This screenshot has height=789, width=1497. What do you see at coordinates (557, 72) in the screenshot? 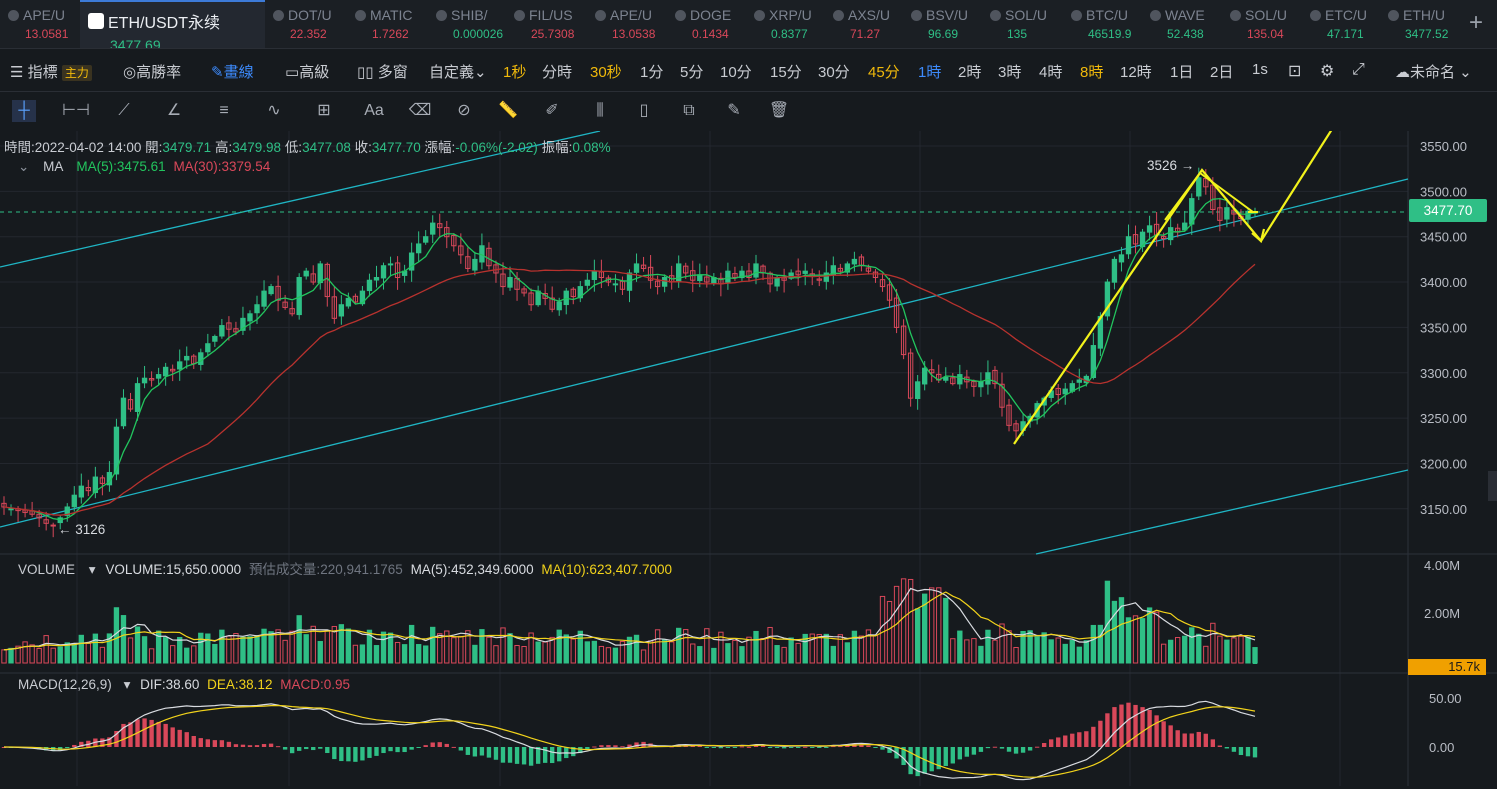
I see `interval-1: 分時` at bounding box center [557, 72].